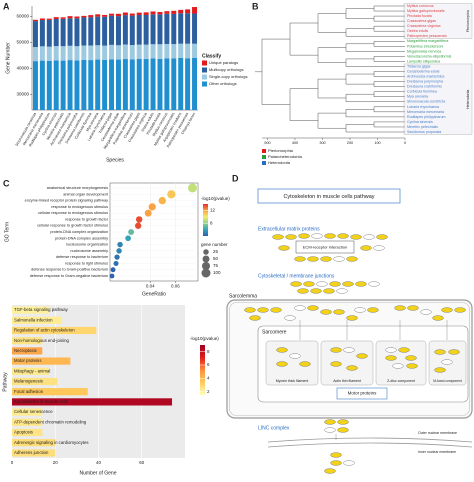 The image size is (474, 482). Describe the element at coordinates (208, 364) in the screenshot. I see `colorbar-tick-label: 6` at that location.